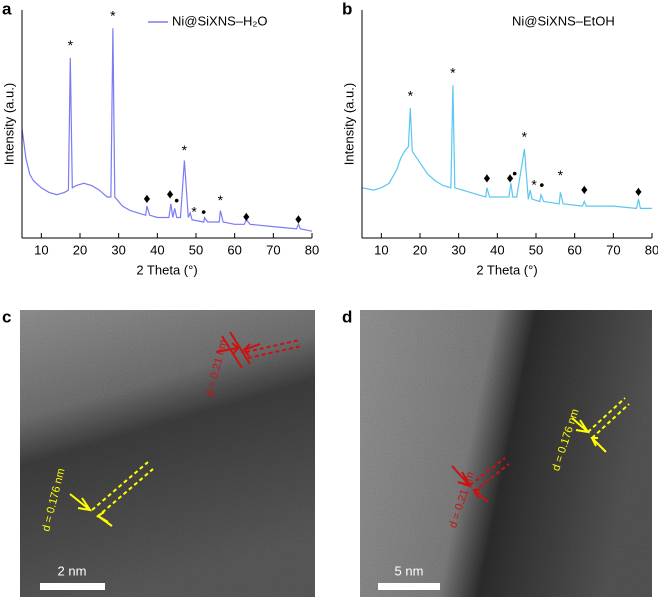 This screenshot has height=607, width=658. Describe the element at coordinates (347, 9) in the screenshot. I see `panel-label: b` at that location.